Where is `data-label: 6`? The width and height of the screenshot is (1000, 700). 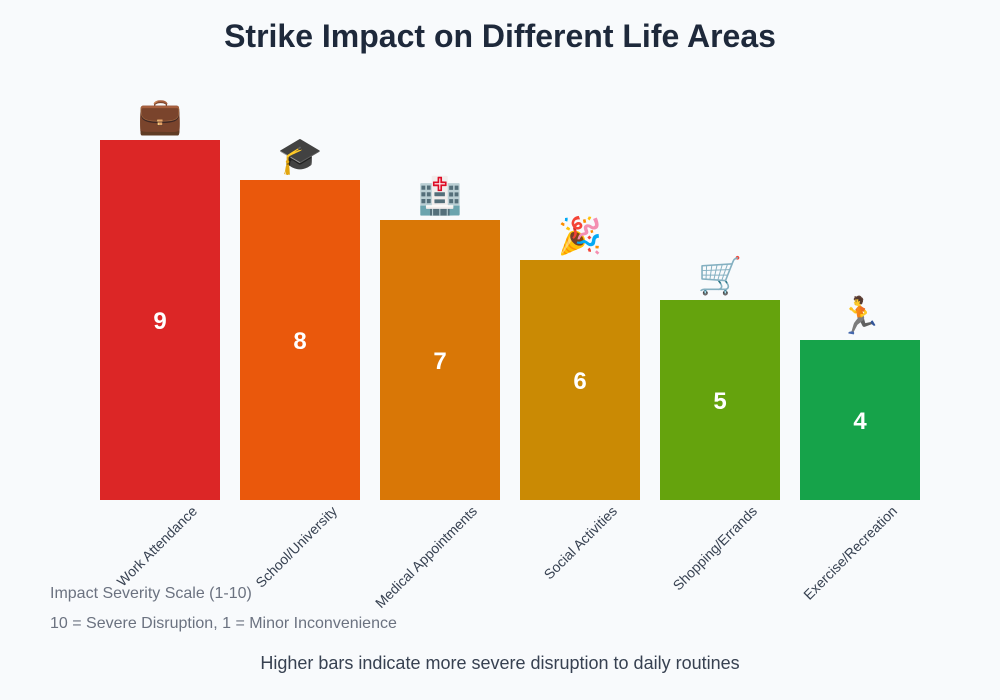
data-label: 6 is located at coordinates (579, 381).